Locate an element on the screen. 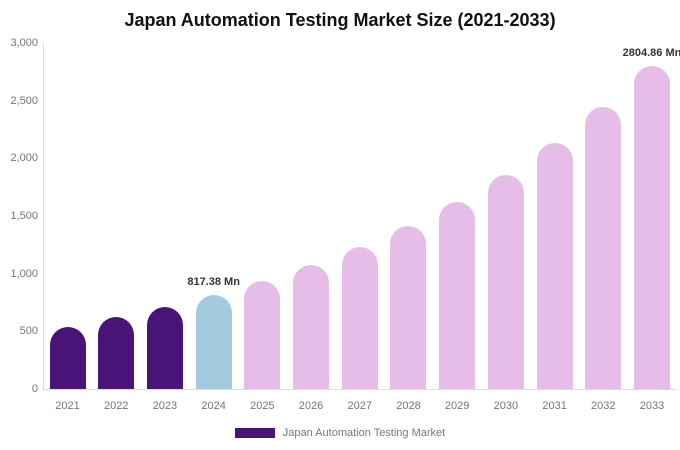 The height and width of the screenshot is (450, 680). bar-2032 is located at coordinates (603, 248).